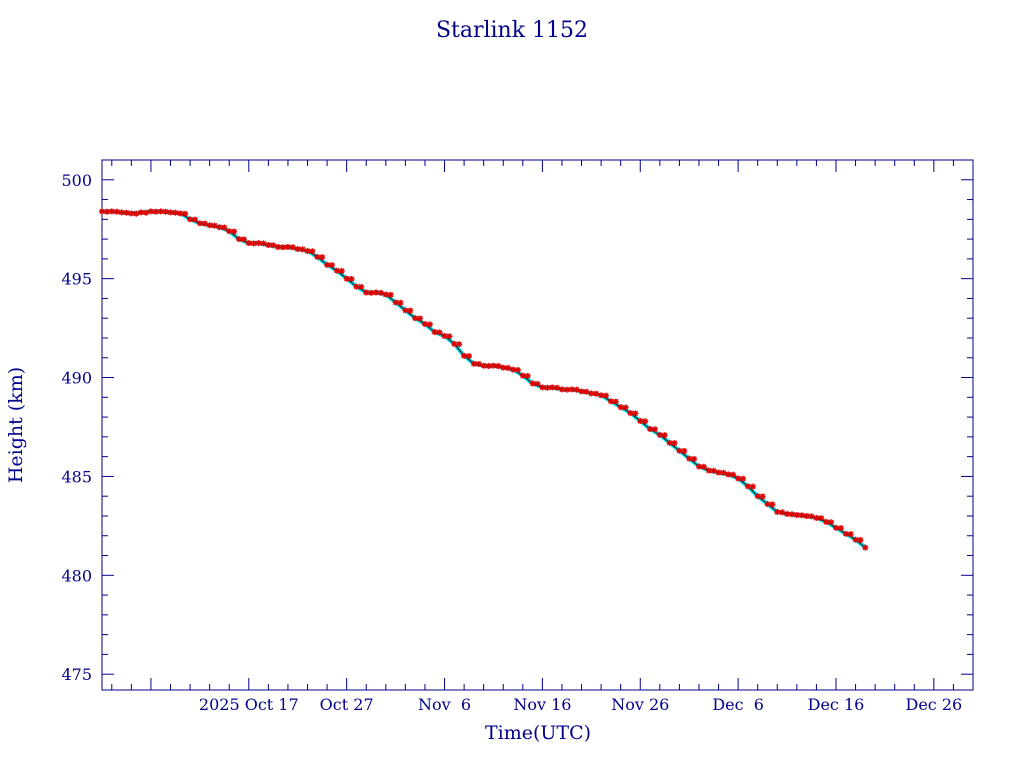 Image resolution: width=1024 pixels, height=772 pixels. What do you see at coordinates (76, 674) in the screenshot?
I see `y-tick-label: 475` at bounding box center [76, 674].